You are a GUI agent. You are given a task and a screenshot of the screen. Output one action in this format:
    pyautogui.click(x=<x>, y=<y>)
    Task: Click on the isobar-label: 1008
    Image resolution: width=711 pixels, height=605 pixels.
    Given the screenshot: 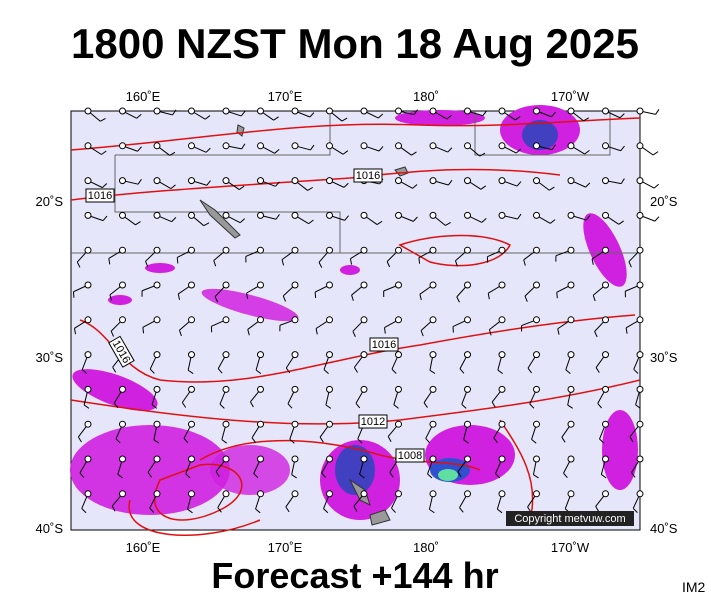 What is the action you would take?
    pyautogui.click(x=410, y=456)
    